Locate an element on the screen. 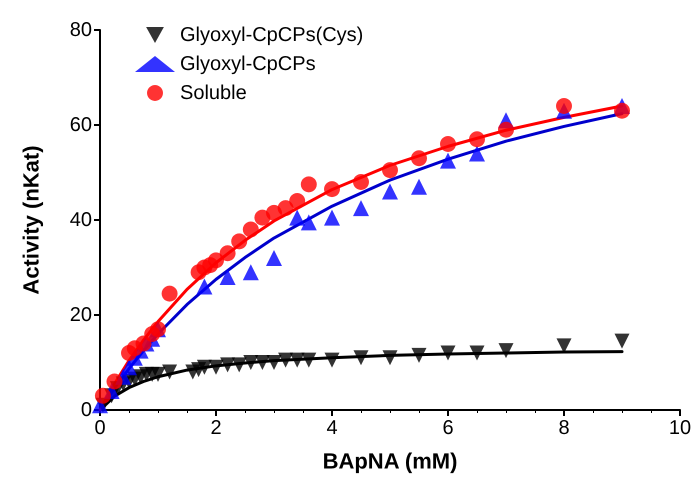 The image size is (697, 497). x-tick-label: 8 is located at coordinates (564, 428).